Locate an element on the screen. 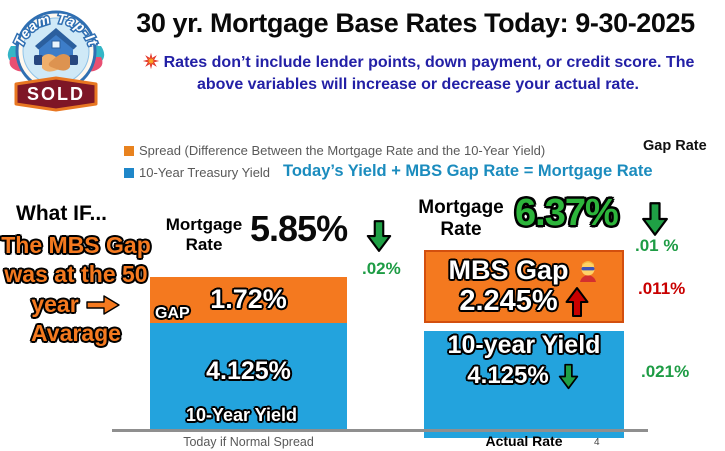 The image size is (725, 451). category-label-left: Today if Normal Spread is located at coordinates (248, 442).